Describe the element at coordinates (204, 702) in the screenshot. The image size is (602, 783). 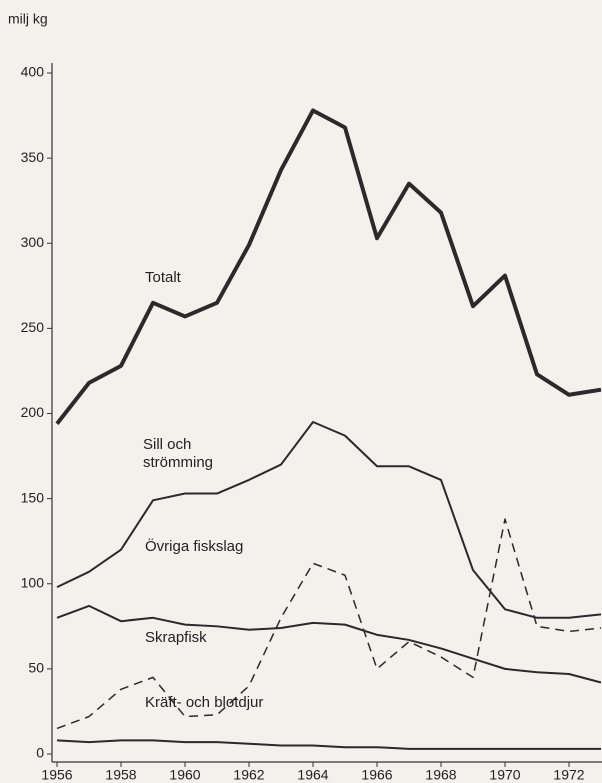
I see `series-label: Kräft- och blotdjur` at that location.